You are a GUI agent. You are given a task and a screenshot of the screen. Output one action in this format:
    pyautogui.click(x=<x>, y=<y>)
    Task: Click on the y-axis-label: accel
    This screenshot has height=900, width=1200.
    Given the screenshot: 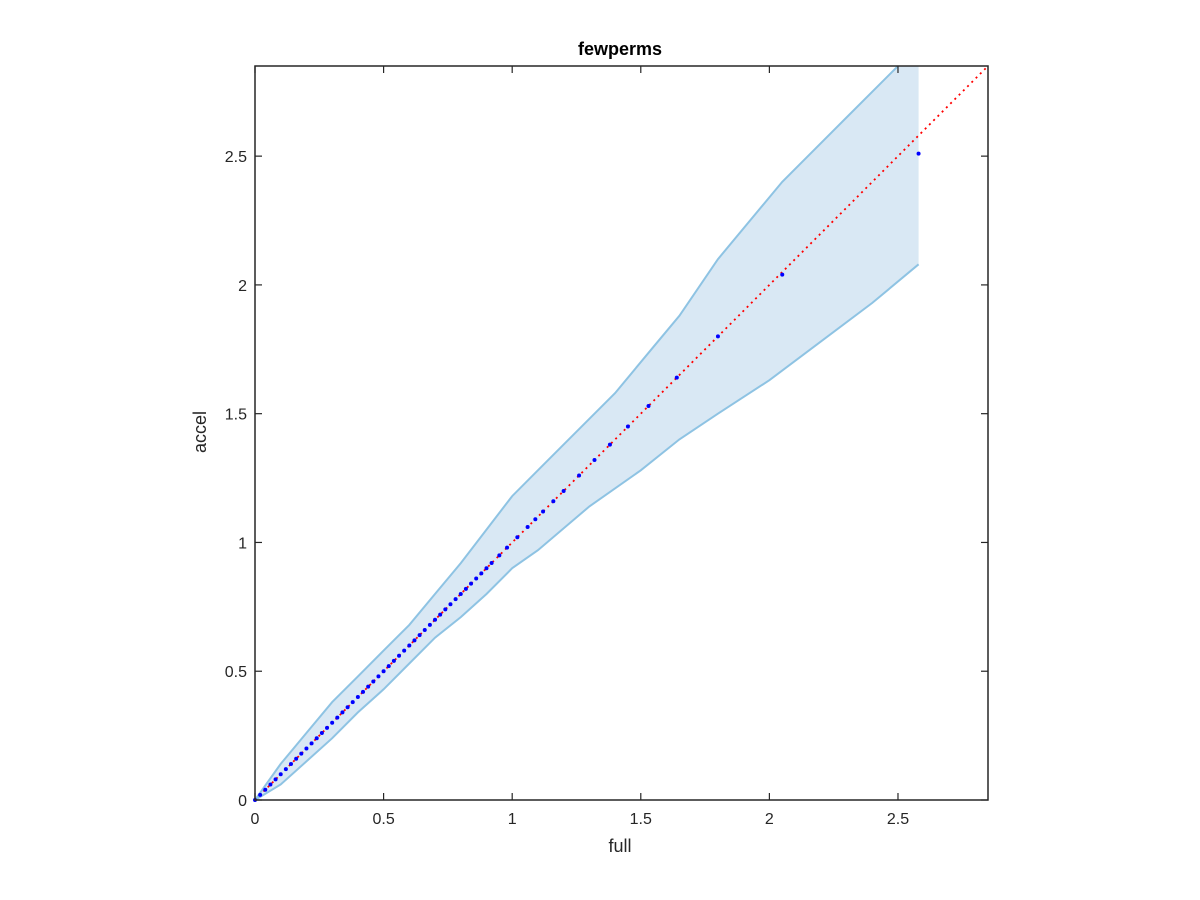 What is the action you would take?
    pyautogui.click(x=200, y=432)
    